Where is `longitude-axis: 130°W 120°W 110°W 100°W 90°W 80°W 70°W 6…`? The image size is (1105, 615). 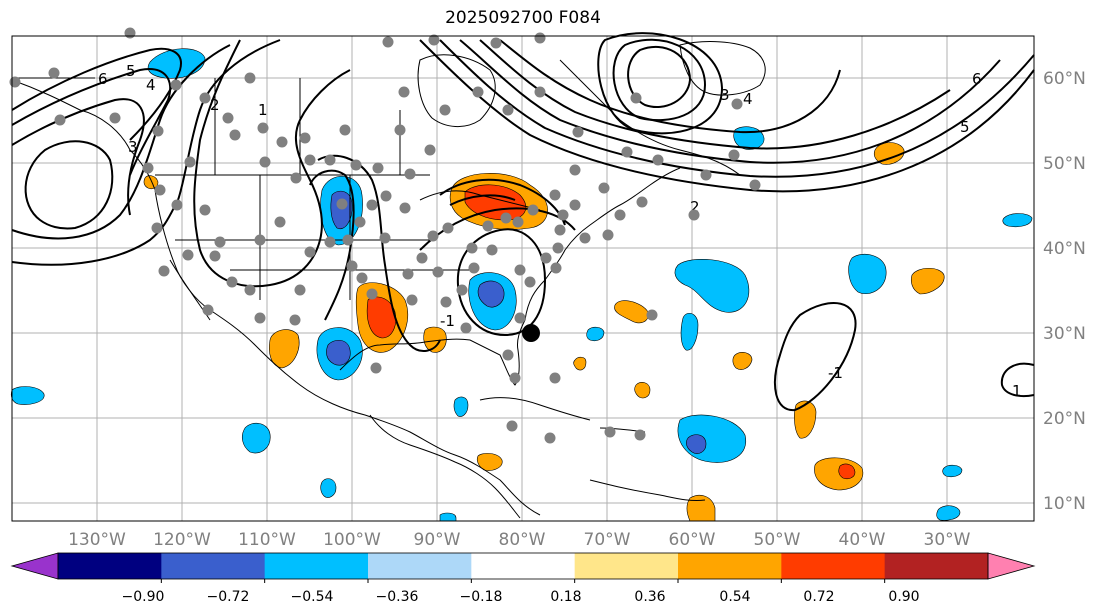 longitude-axis: 130°W 120°W 110°W 100°W 90°W 80°W 70°W 6… is located at coordinates (519, 540).